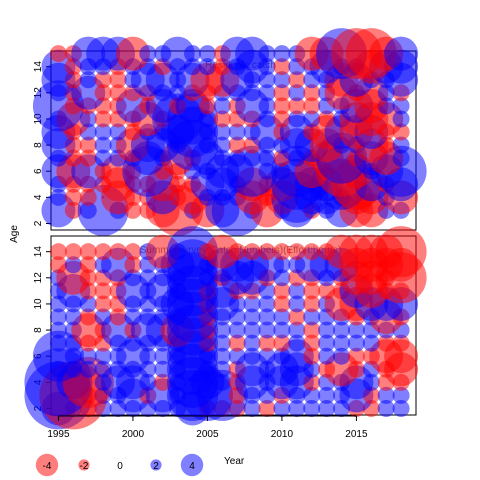  Describe the element at coordinates (103, 317) in the screenshot. I see `residual-bubble-2-1998-age9` at that location.